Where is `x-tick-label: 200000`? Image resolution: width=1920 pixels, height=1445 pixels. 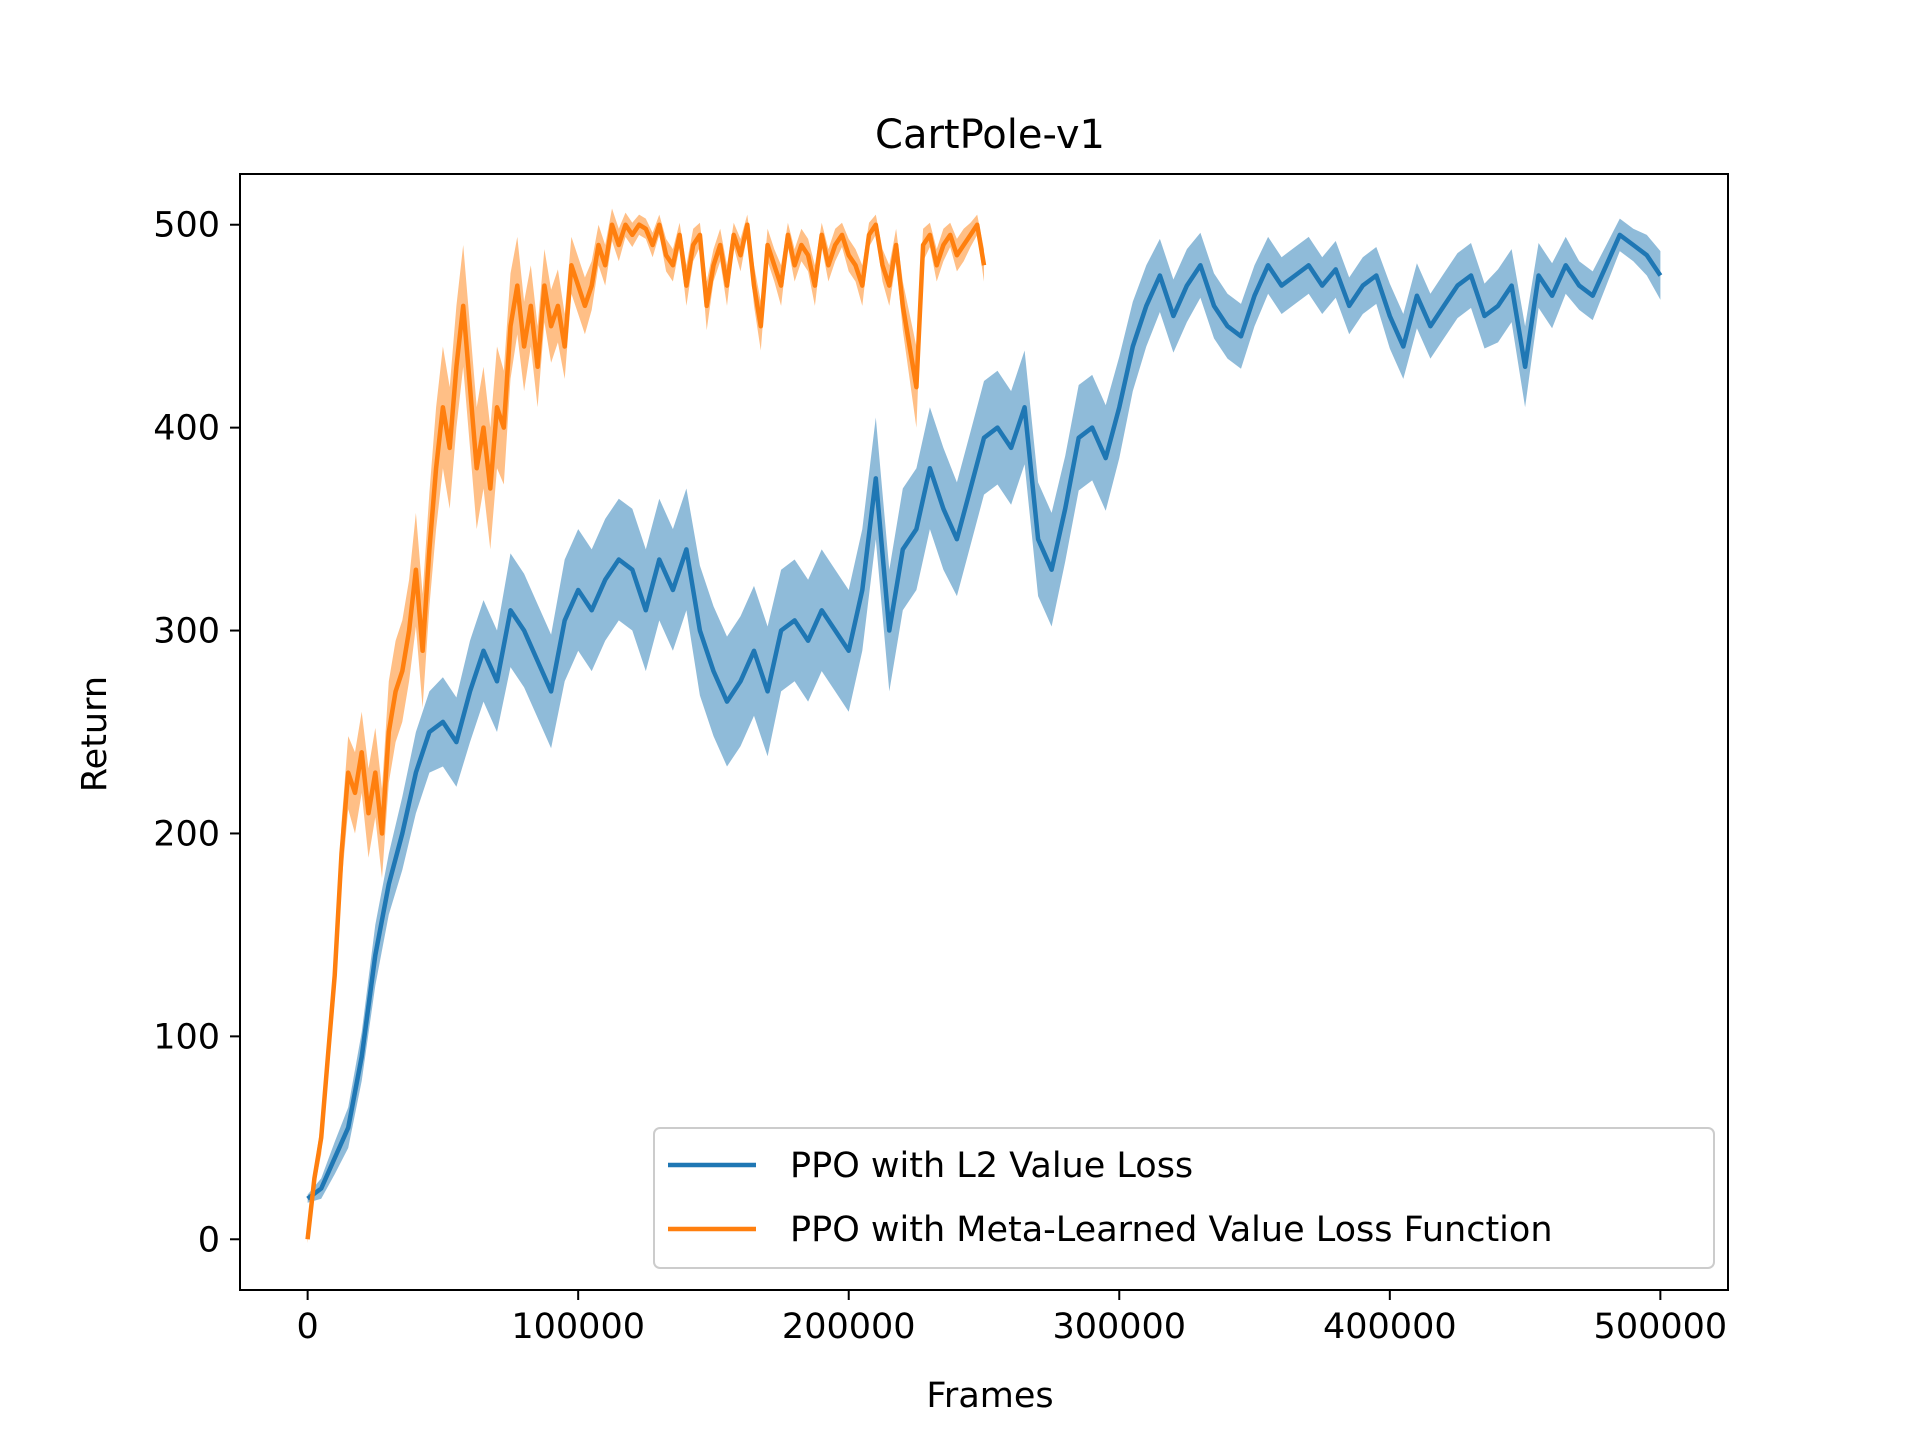
x-tick-label: 200000 is located at coordinates (849, 1327).